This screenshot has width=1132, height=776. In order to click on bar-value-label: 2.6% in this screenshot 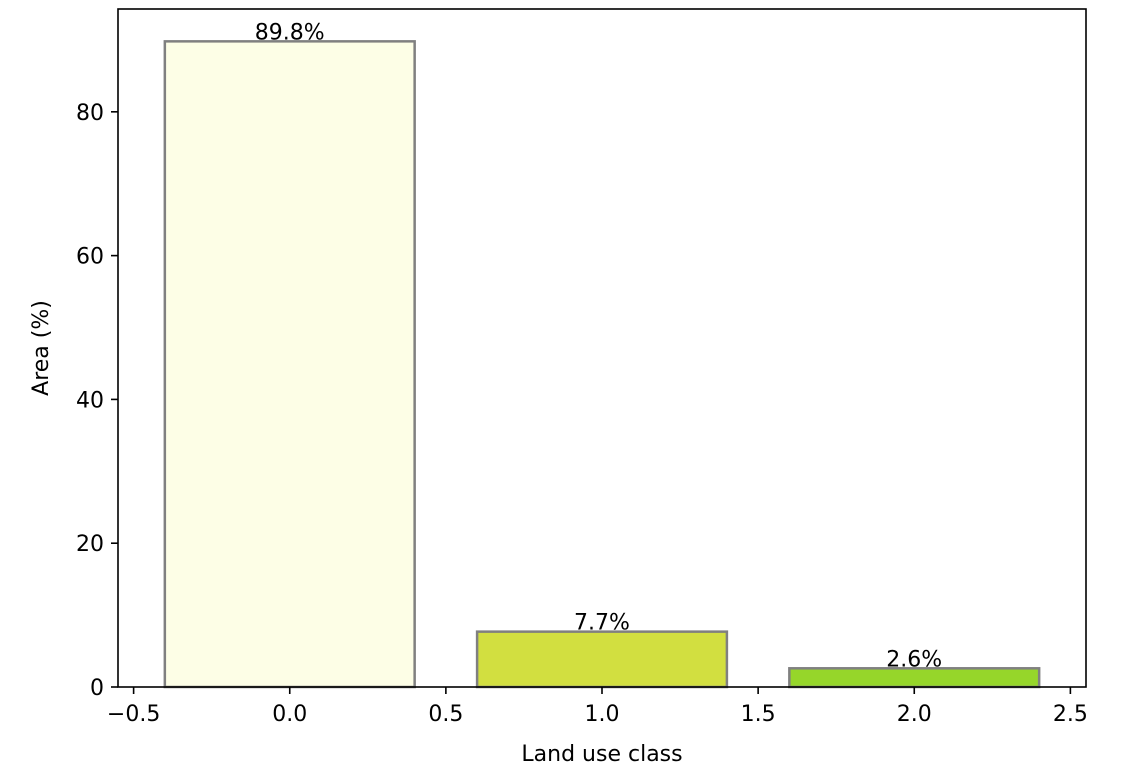, I will do `click(914, 659)`.